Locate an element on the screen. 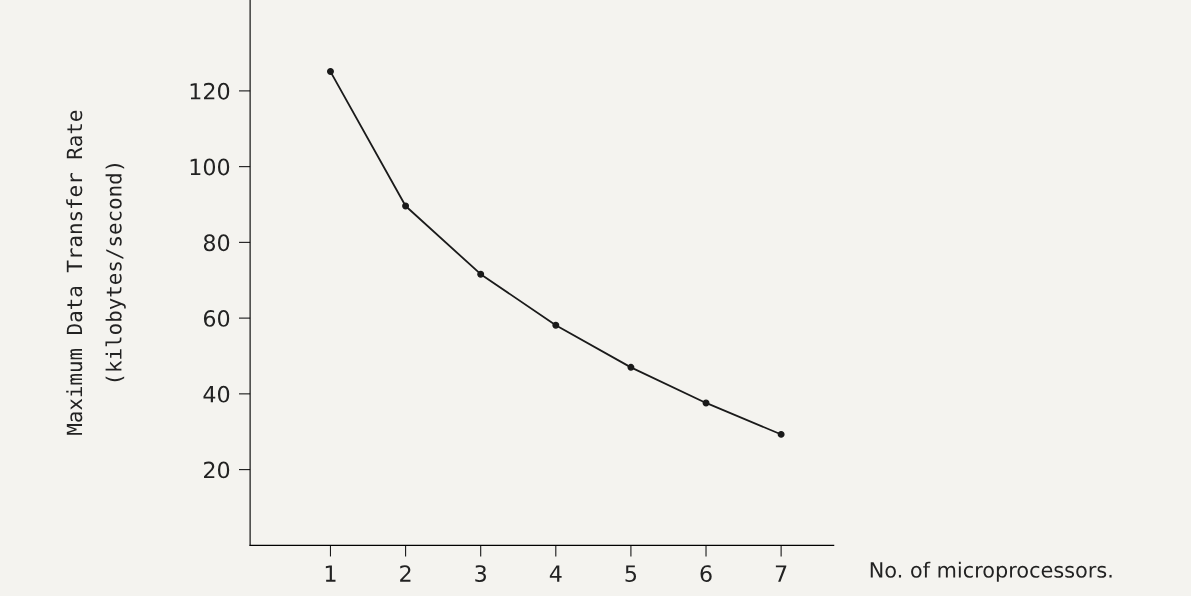  y-axis-title: Maximum Data Transfer Rate (kilobytes/second) is located at coordinates (96, 272).